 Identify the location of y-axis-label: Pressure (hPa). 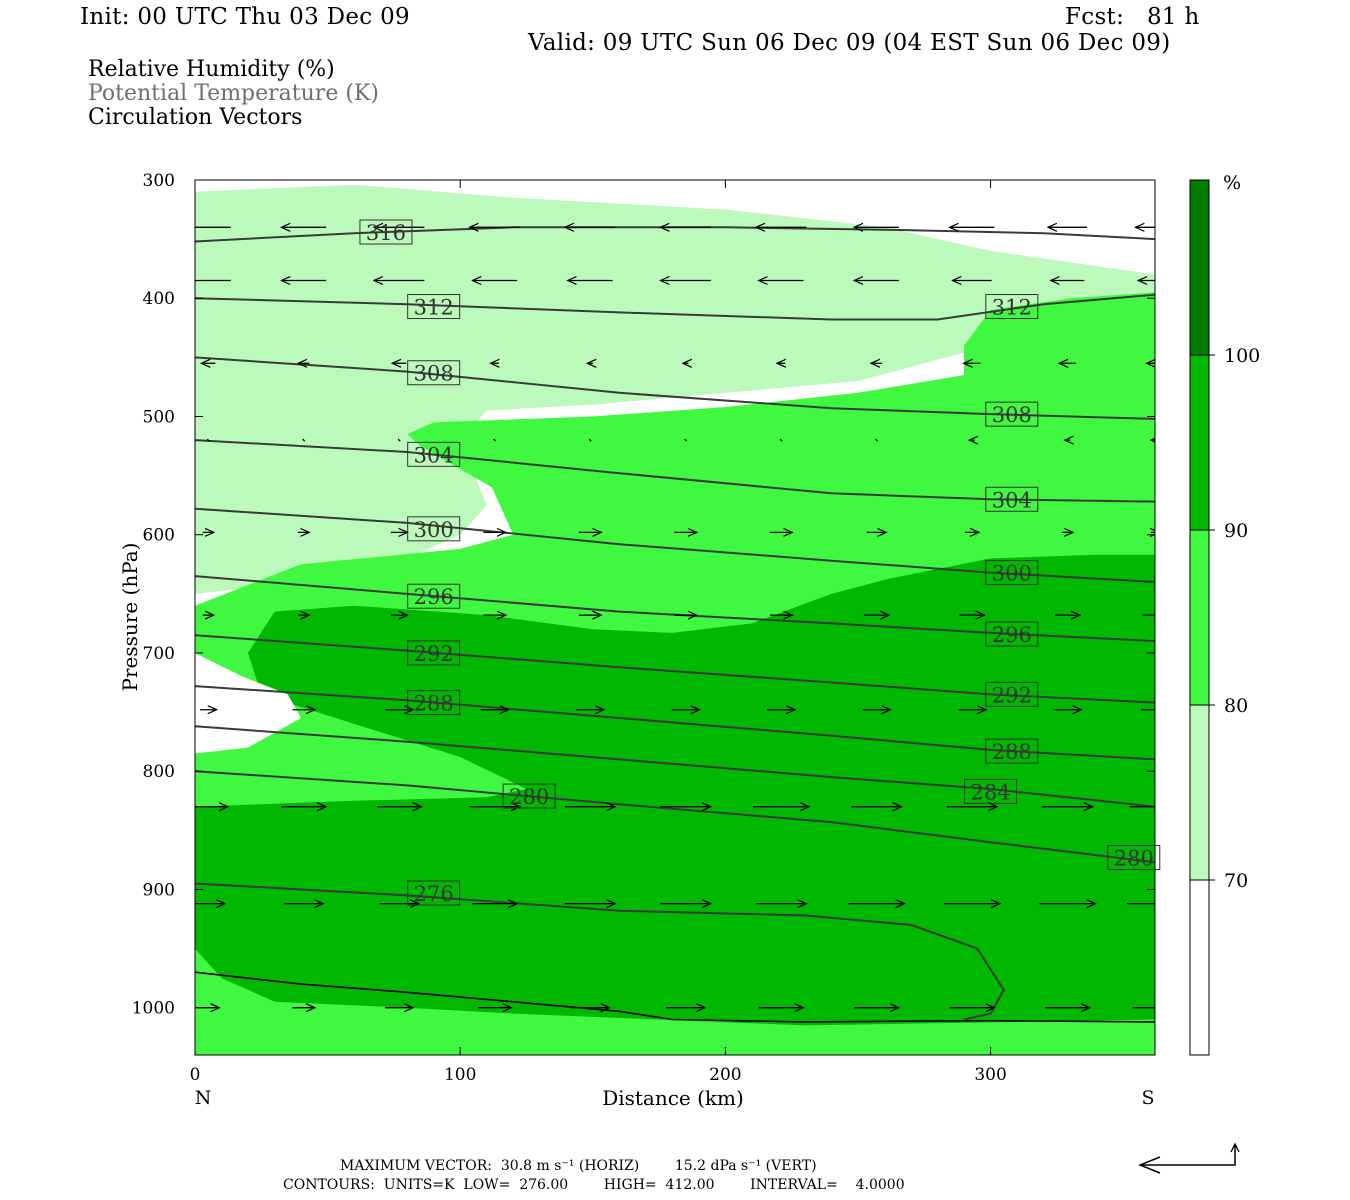
(130, 617).